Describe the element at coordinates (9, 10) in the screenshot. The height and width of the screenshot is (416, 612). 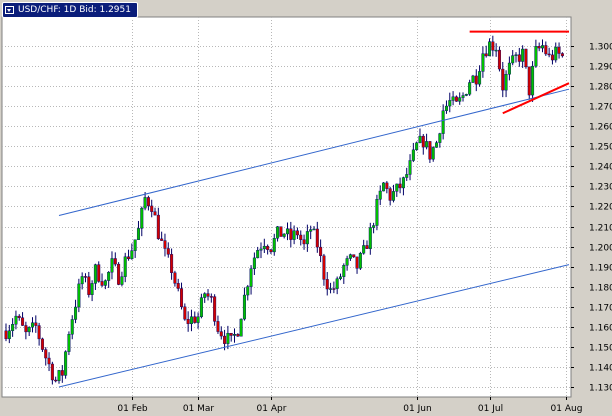
I see `chevron-down-icon` at that location.